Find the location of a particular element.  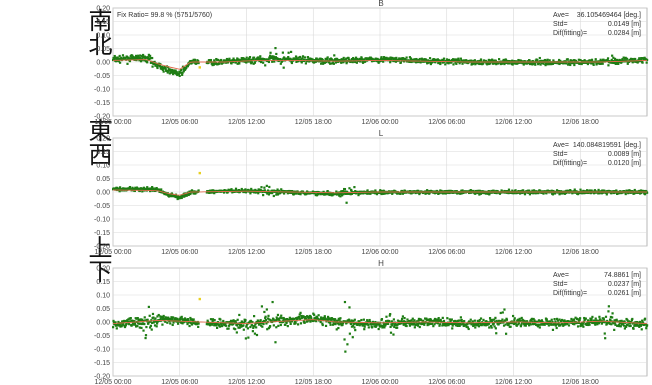

x-tick-2-6: 12/06 12:00 is located at coordinates (513, 382).